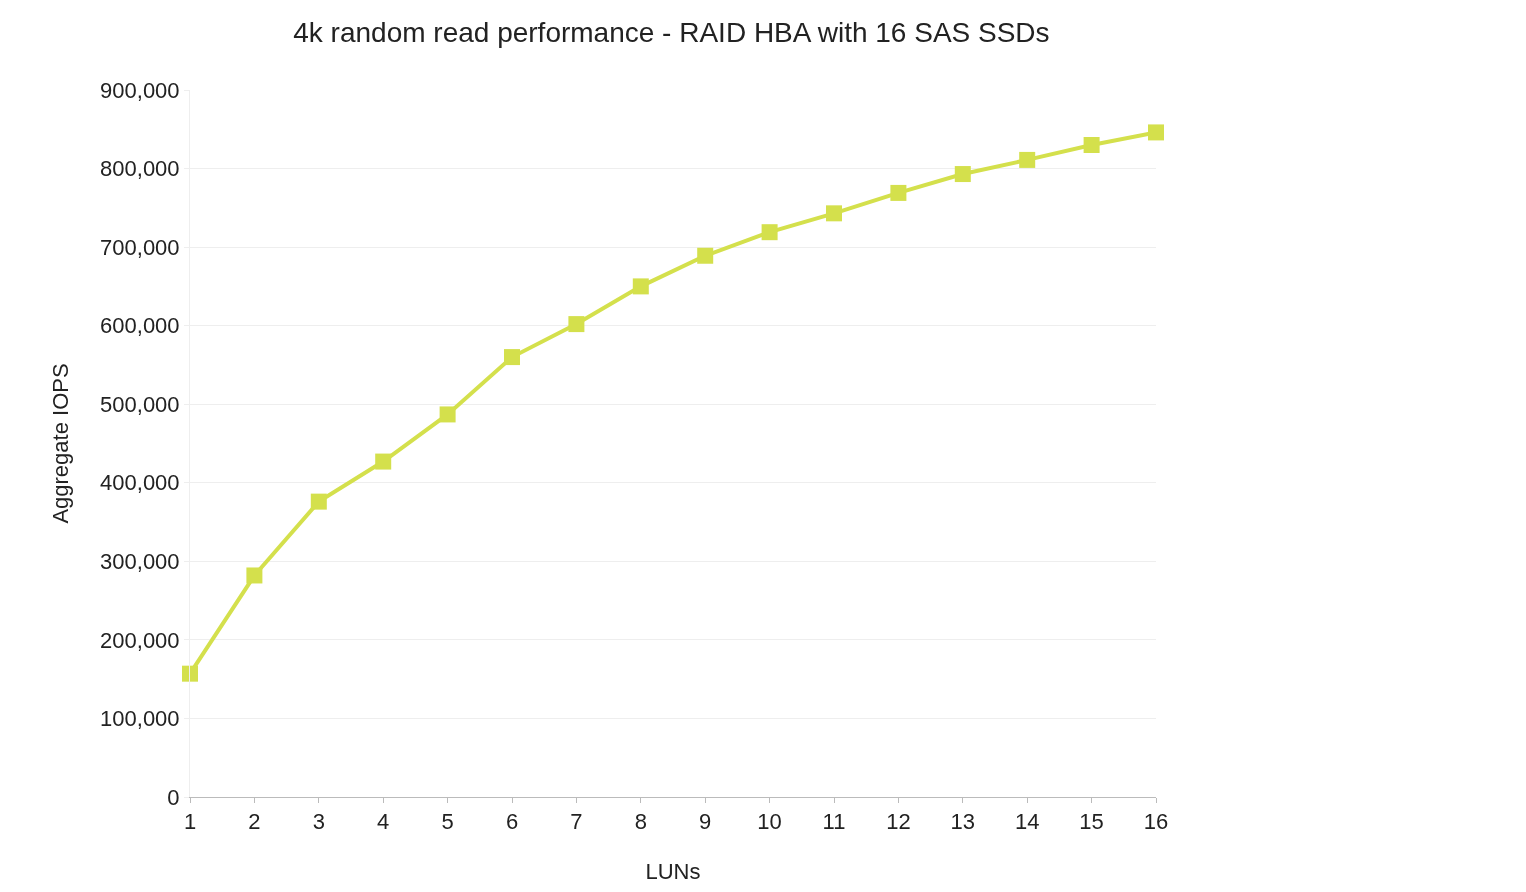  I want to click on y-tick-label: 100,000, so click(140, 719).